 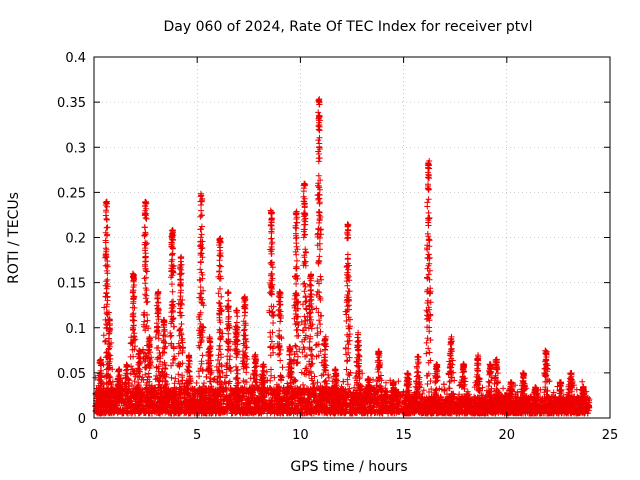 What do you see at coordinates (94, 435) in the screenshot?
I see `x-tick-label: 0` at bounding box center [94, 435].